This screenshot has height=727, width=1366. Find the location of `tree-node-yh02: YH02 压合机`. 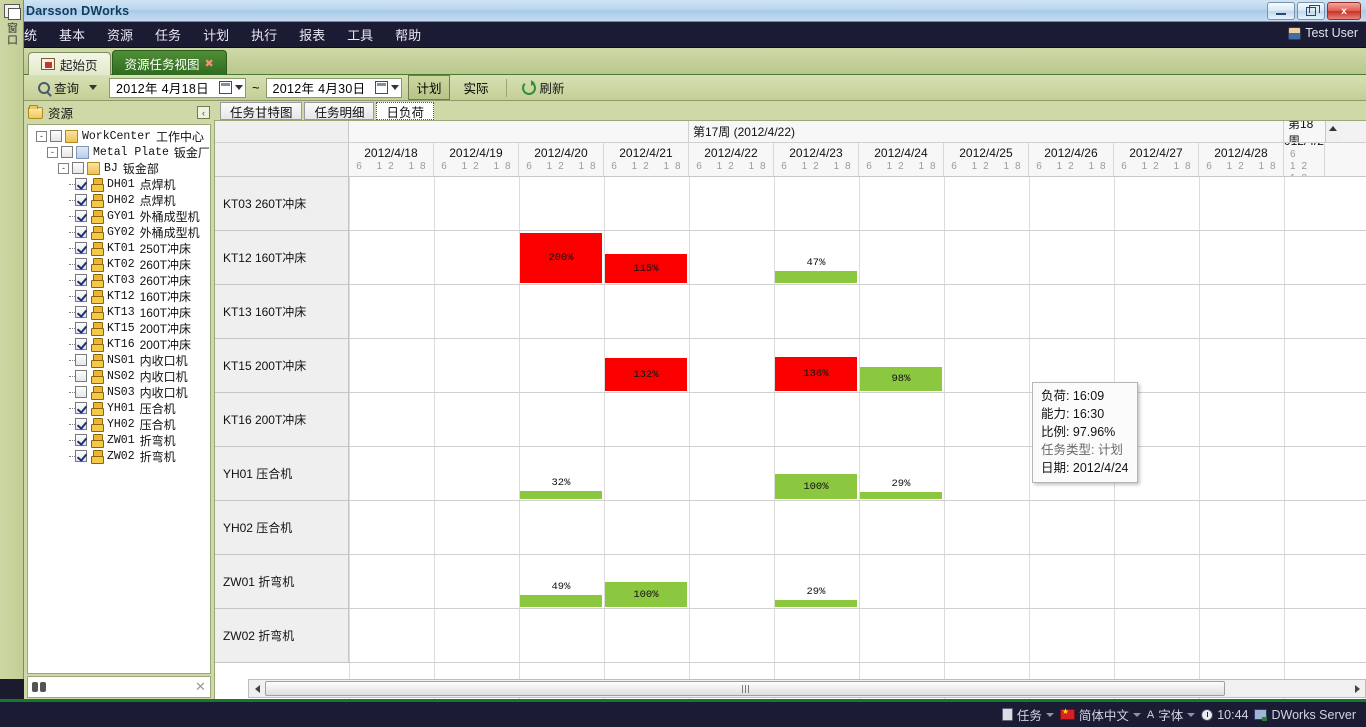

tree-node-yh02: YH02 压合机 is located at coordinates (120, 424).